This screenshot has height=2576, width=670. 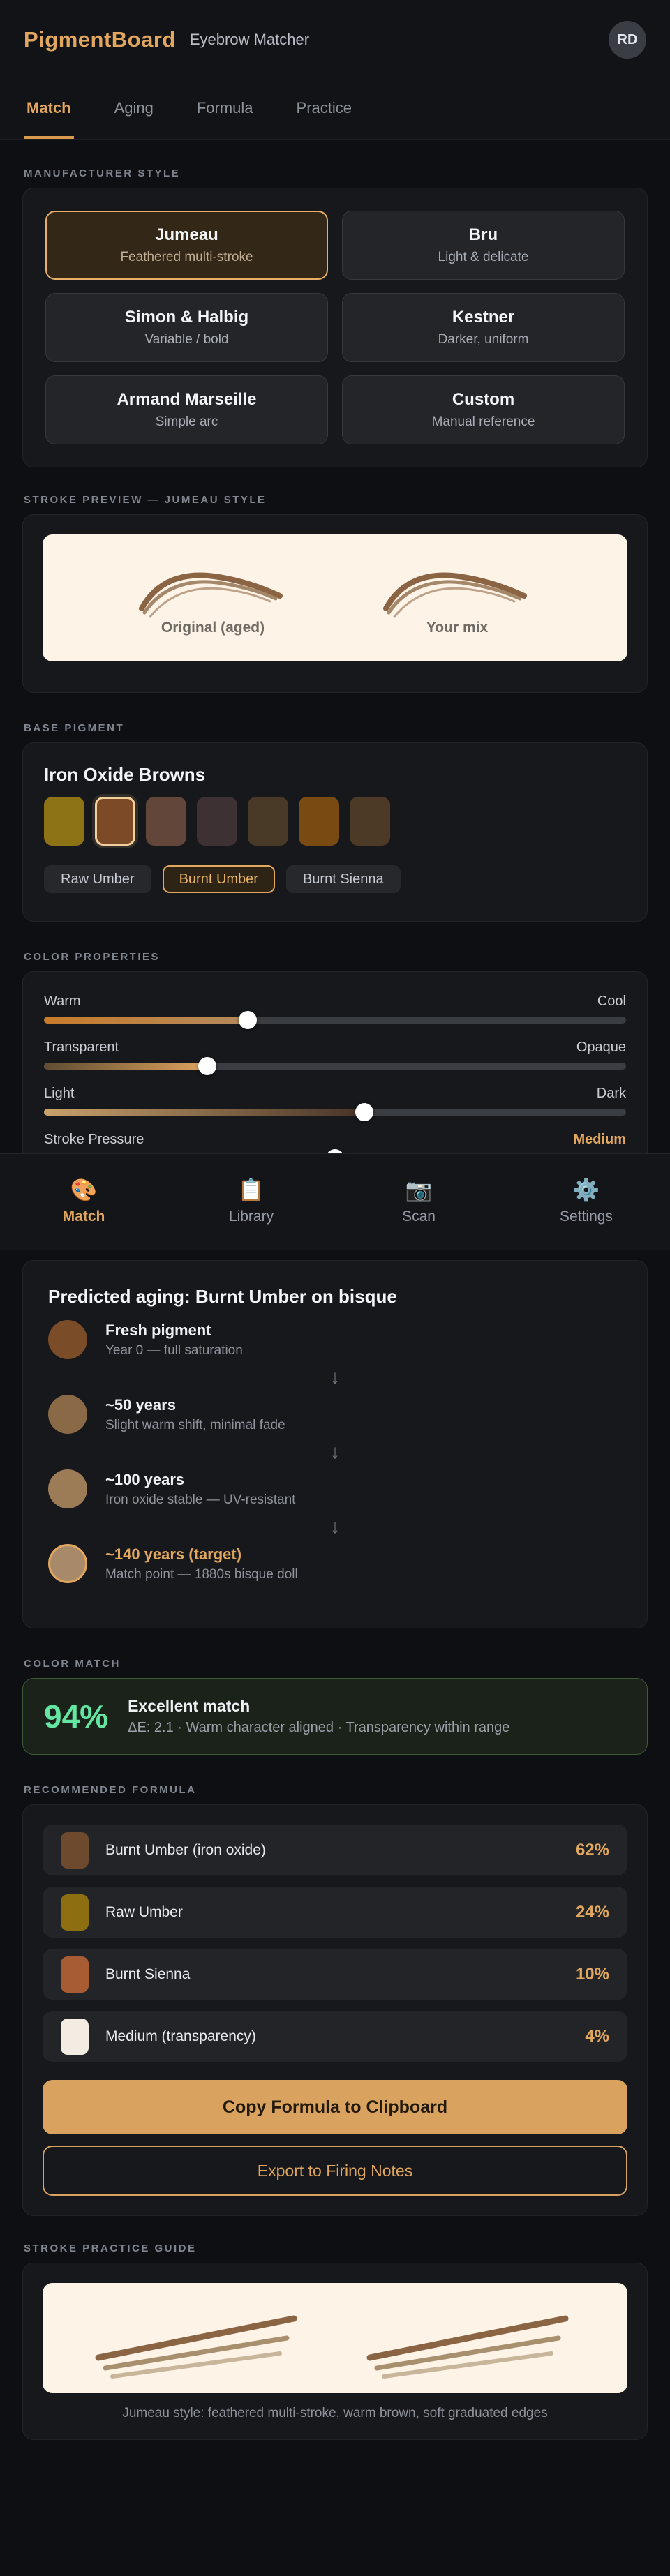 What do you see at coordinates (335, 1974) in the screenshot?
I see `formula-row-burnt-sienna: Burnt Sienna 10%` at bounding box center [335, 1974].